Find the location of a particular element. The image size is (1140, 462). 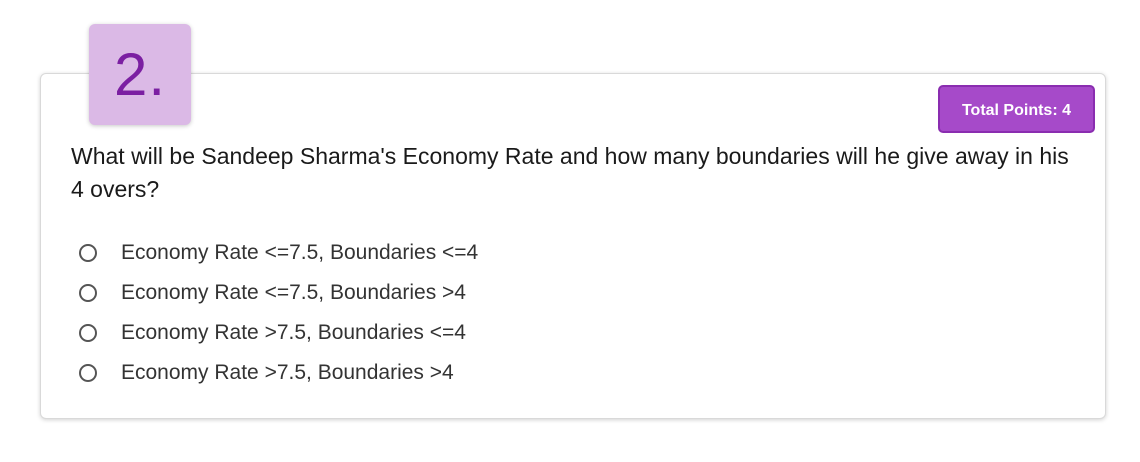

answer-option-label: Economy Rate >7.5, Boundaries >4 is located at coordinates (287, 372).